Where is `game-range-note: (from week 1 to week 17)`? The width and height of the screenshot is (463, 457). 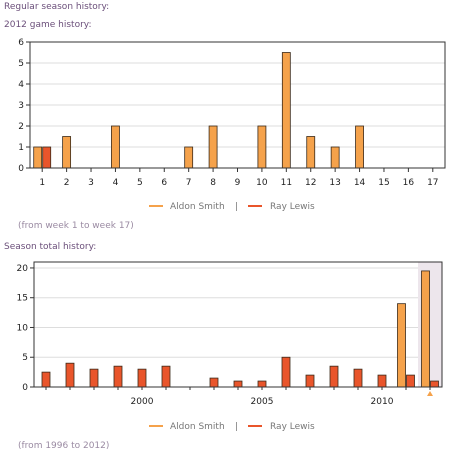 game-range-note: (from week 1 to week 17) is located at coordinates (76, 226).